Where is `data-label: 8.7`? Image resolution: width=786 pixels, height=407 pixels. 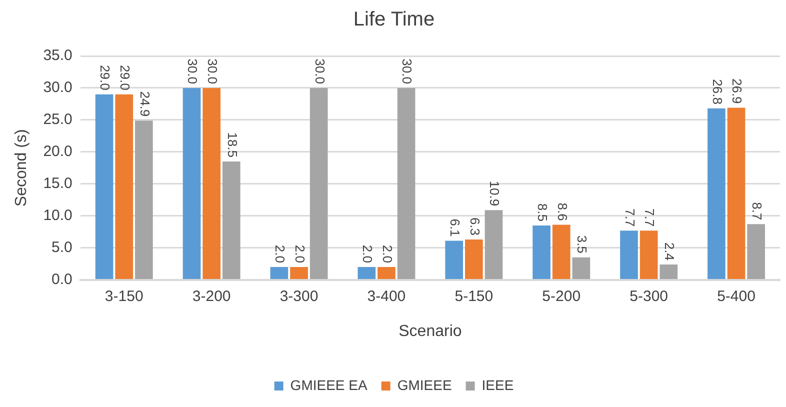
data-label: 8.7 is located at coordinates (757, 211).